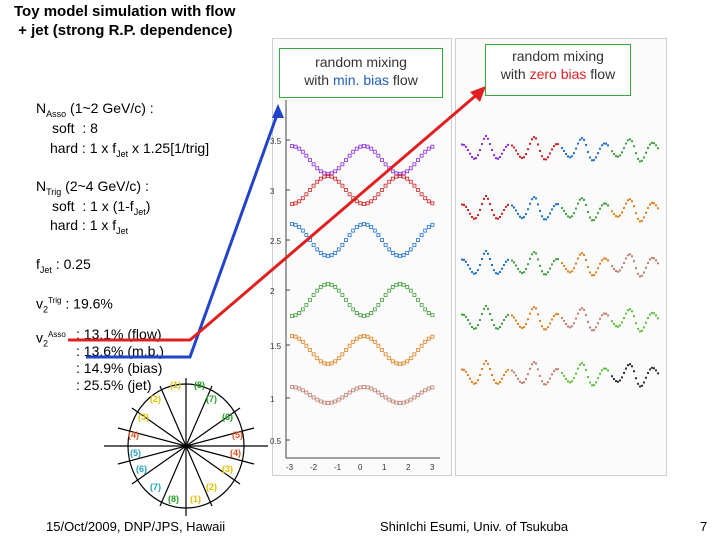 The image size is (720, 540). Describe the element at coordinates (474, 526) in the screenshot. I see `footer-author: ShinIchi Esumi, Univ. of Tsukuba` at that location.